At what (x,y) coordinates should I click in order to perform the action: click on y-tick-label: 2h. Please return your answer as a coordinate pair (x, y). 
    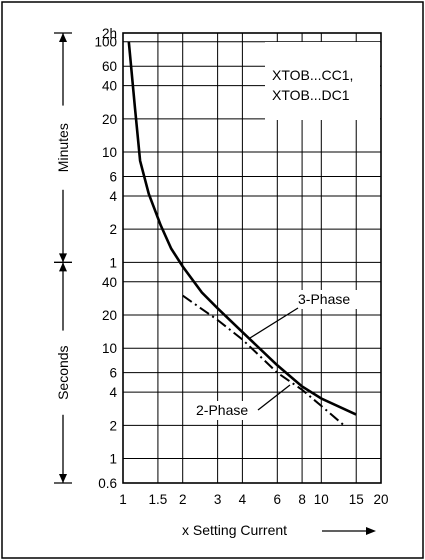
    Looking at the image, I should click on (109, 33).